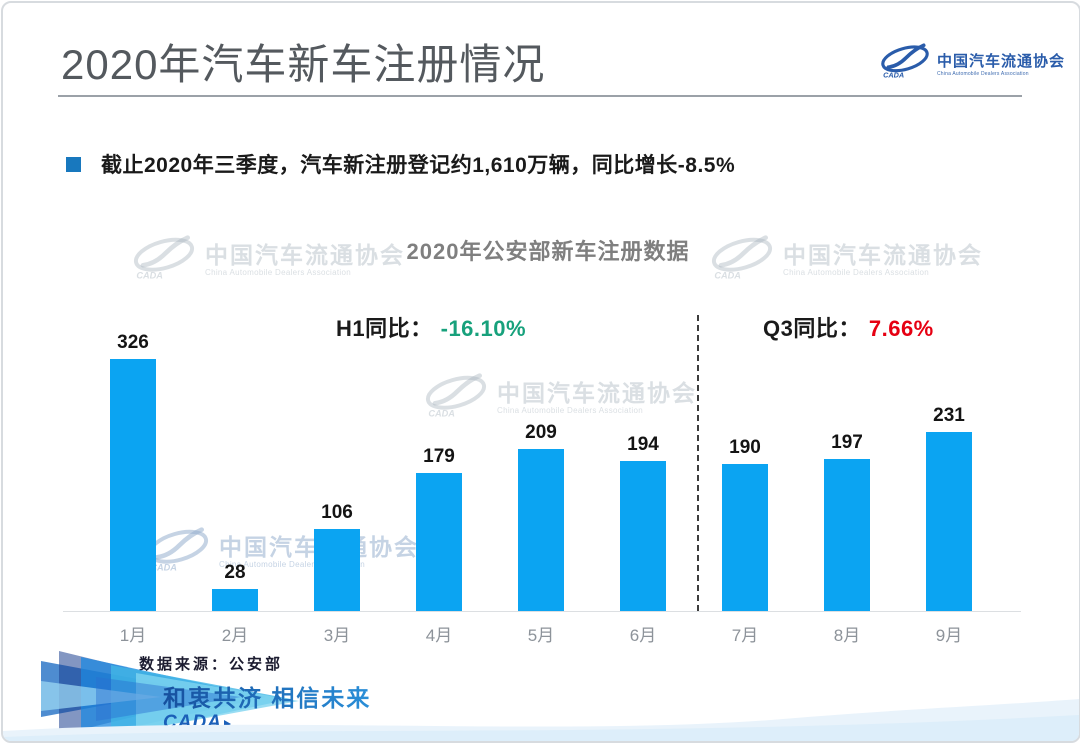  I want to click on x-axis-label: 3月, so click(337, 635).